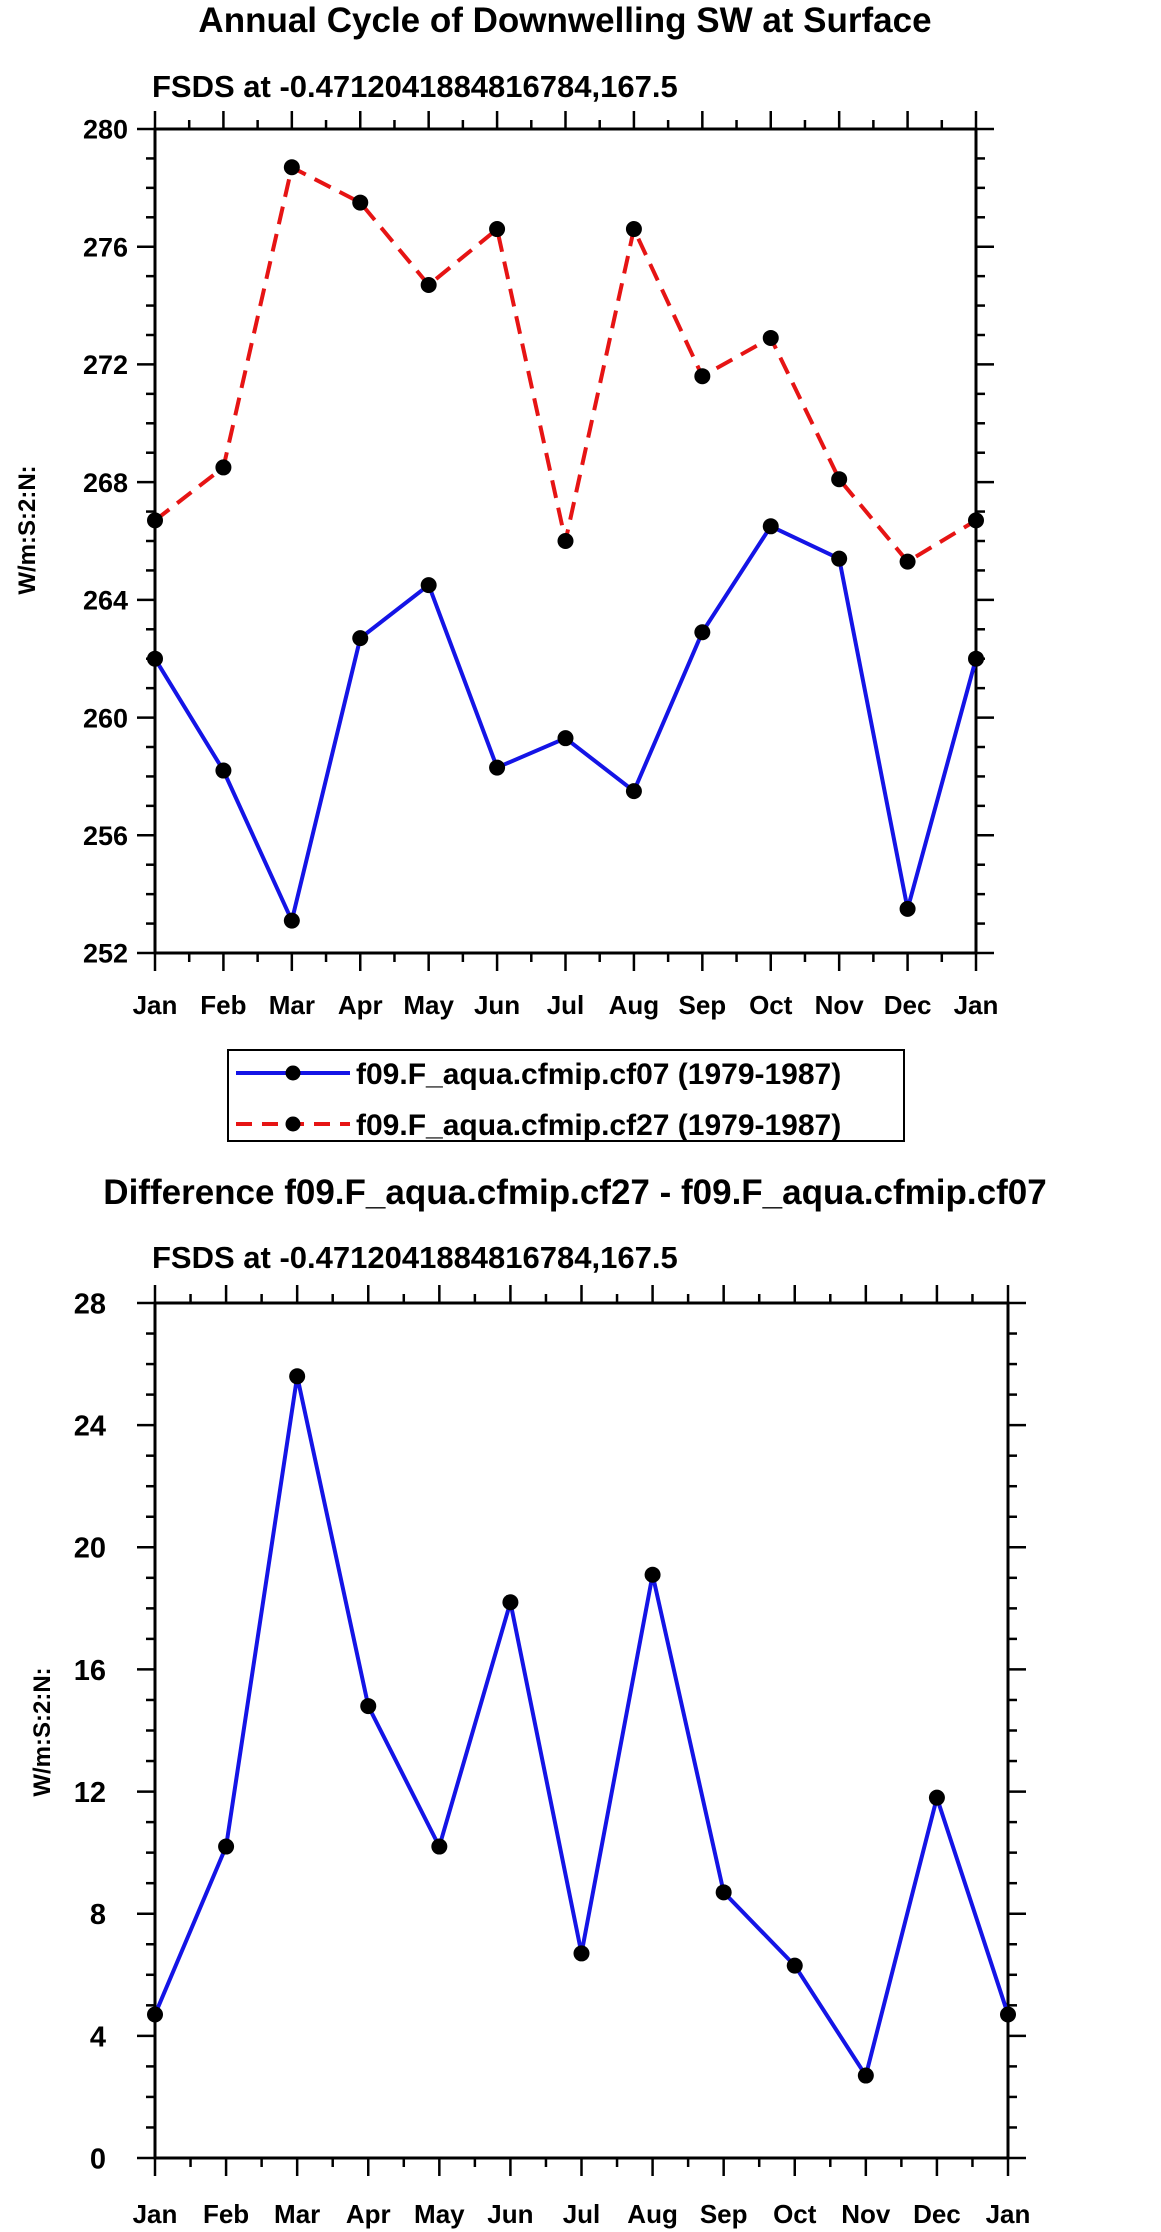 The image size is (1161, 2232). Describe the element at coordinates (510, 2214) in the screenshot. I see `bottom-xtick-label: Jun` at that location.